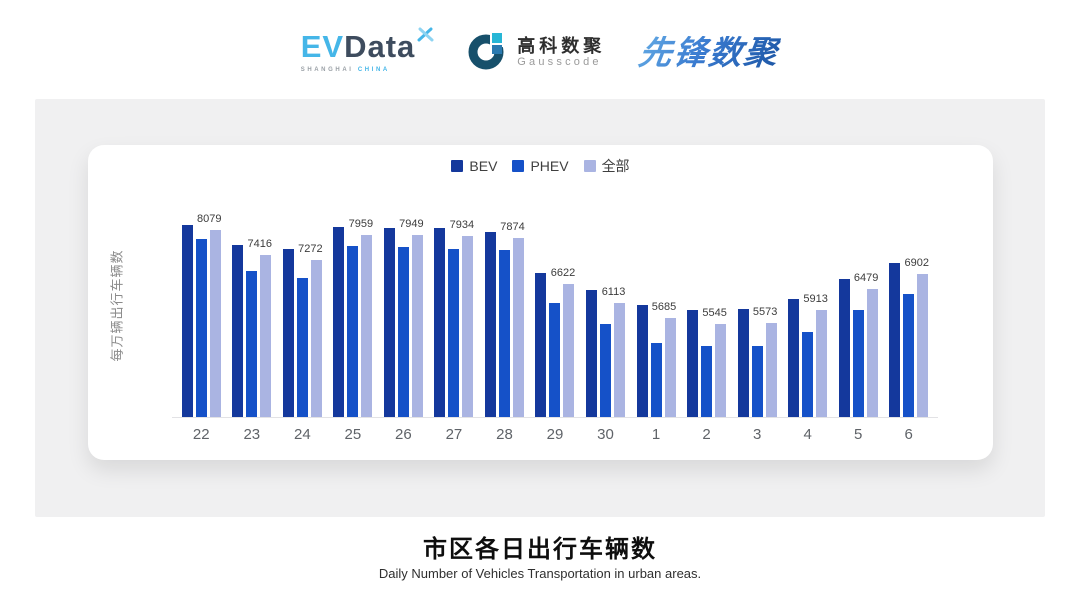 The image size is (1080, 608). Describe the element at coordinates (555, 434) in the screenshot. I see `x-tick-label-29: 29` at that location.